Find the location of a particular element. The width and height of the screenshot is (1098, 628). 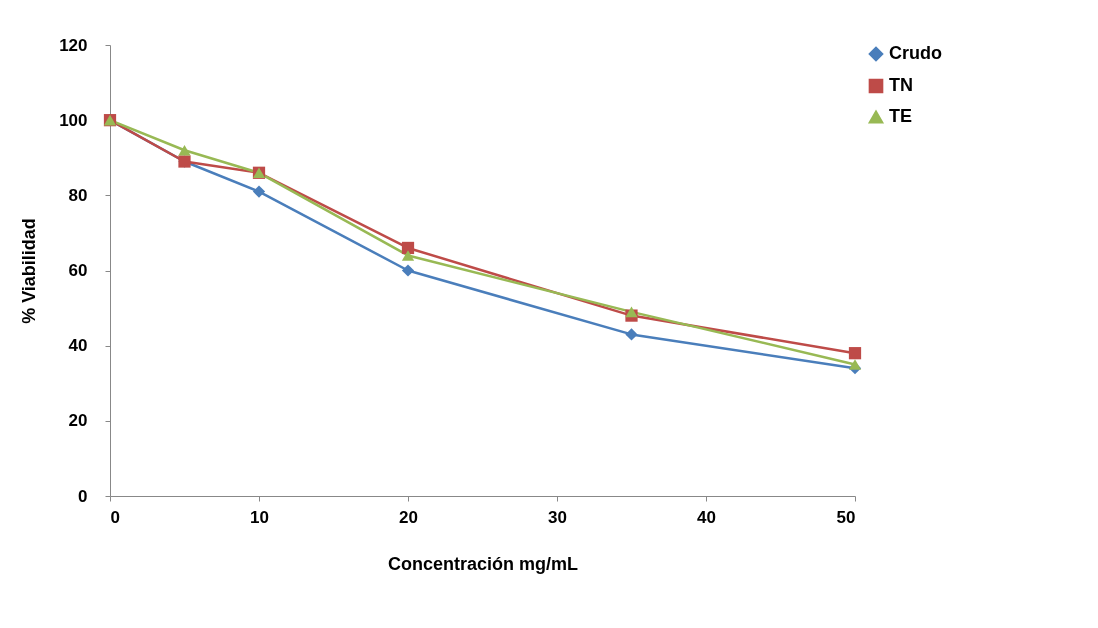

y-tick-label: 80 is located at coordinates (78, 195).